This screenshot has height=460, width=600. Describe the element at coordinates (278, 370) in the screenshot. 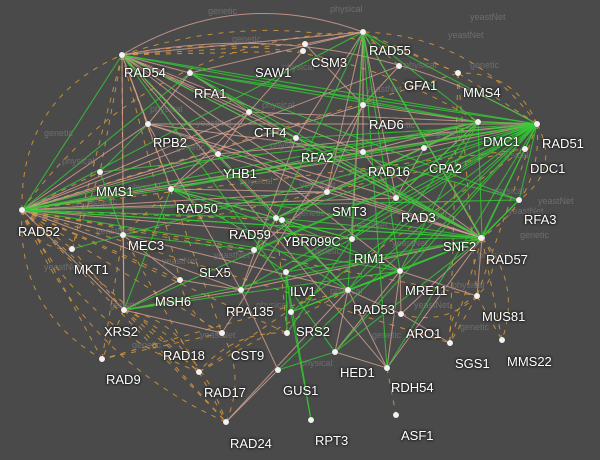

I see `graph-node-gus1` at that location.